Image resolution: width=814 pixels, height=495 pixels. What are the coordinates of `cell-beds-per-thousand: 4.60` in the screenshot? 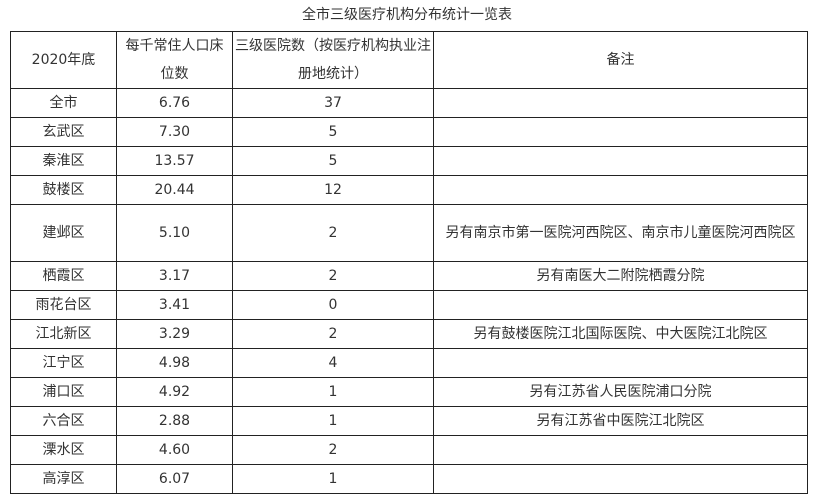 It's located at (174, 450).